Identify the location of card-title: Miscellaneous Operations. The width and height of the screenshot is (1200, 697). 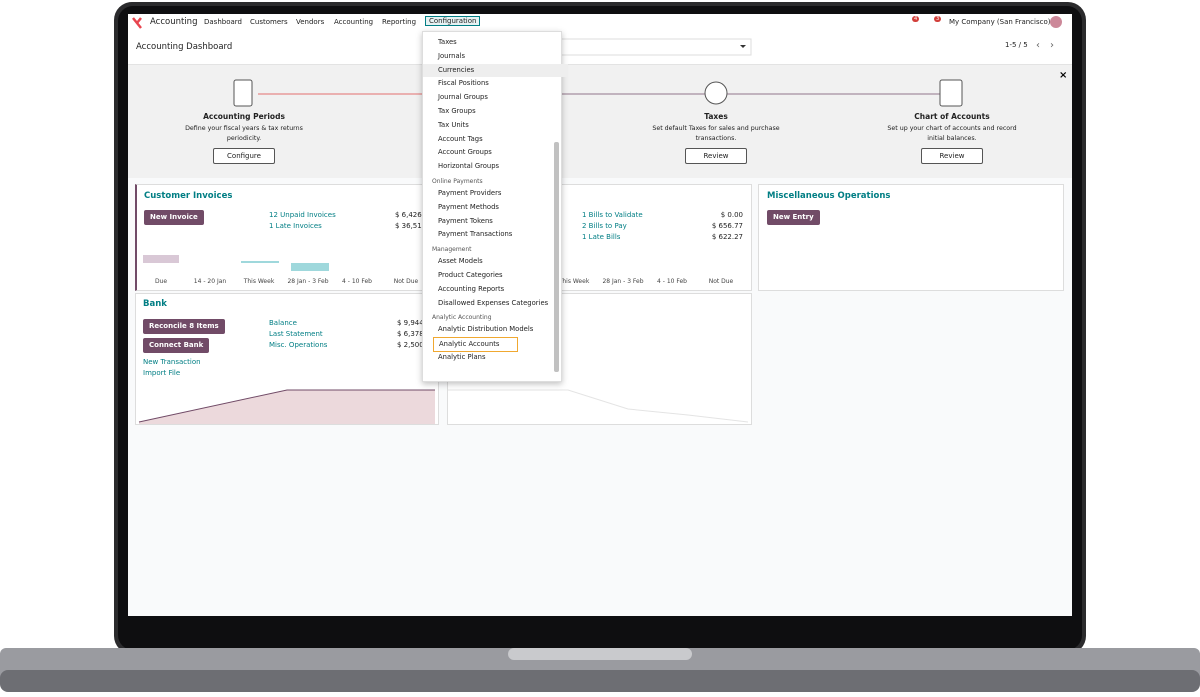
(829, 196).